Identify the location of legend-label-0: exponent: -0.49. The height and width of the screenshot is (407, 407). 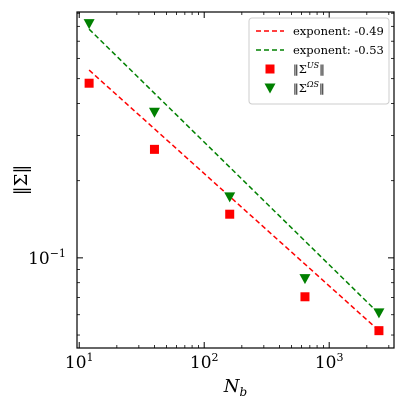
(338, 31).